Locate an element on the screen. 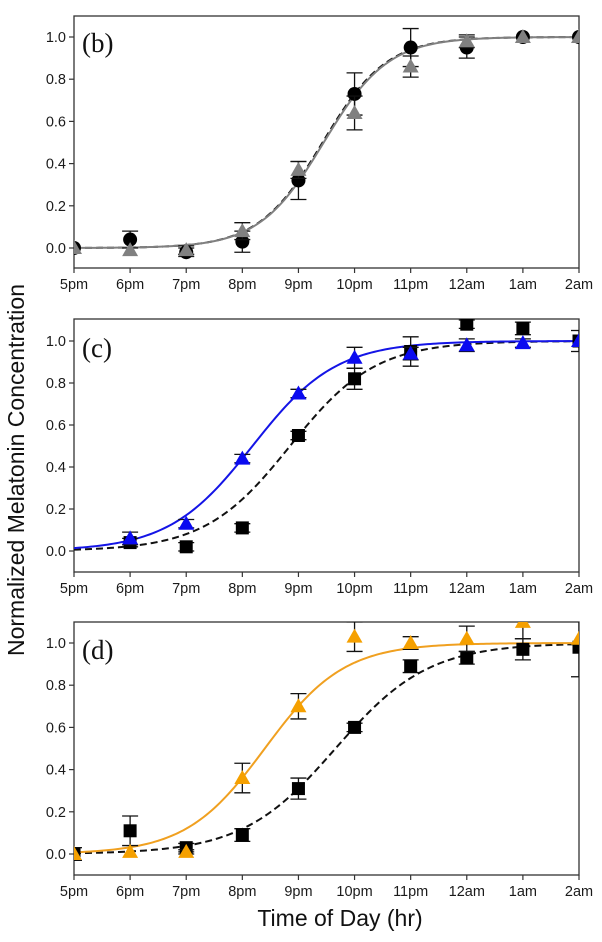 The height and width of the screenshot is (942, 602). panel-label-d: (d) is located at coordinates (97, 650).